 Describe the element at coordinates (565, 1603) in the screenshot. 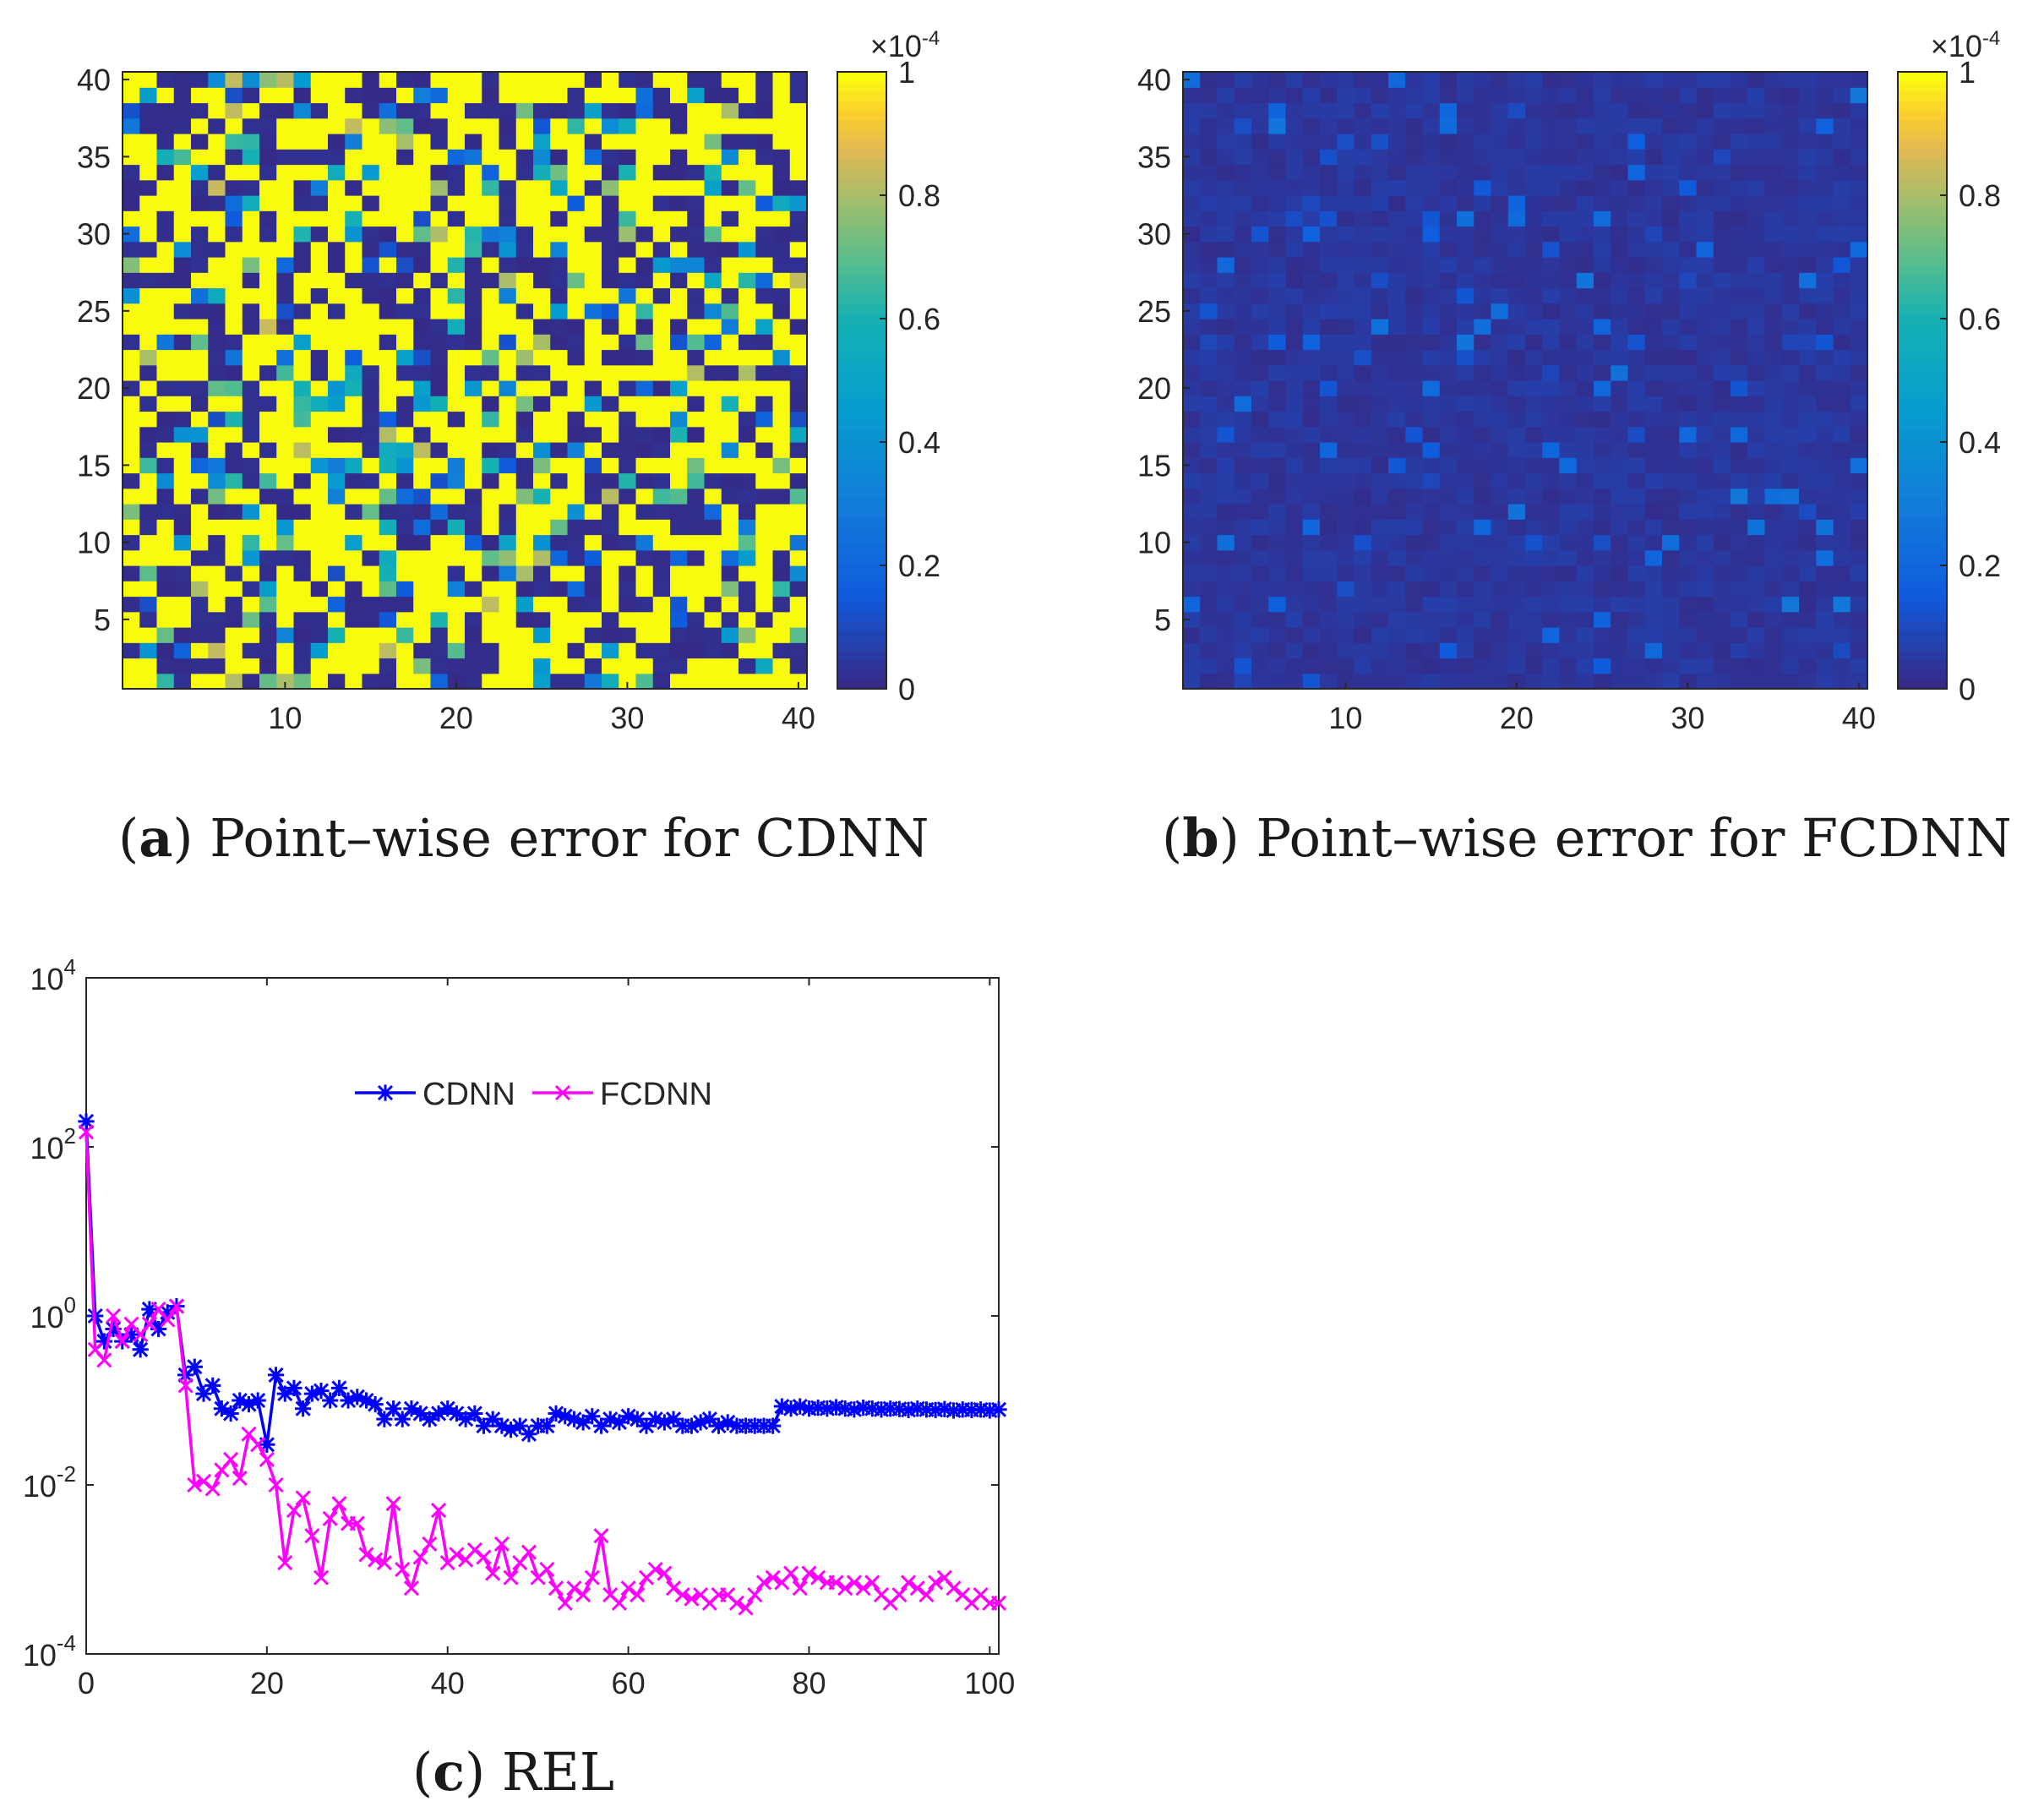

I see `data-point` at that location.